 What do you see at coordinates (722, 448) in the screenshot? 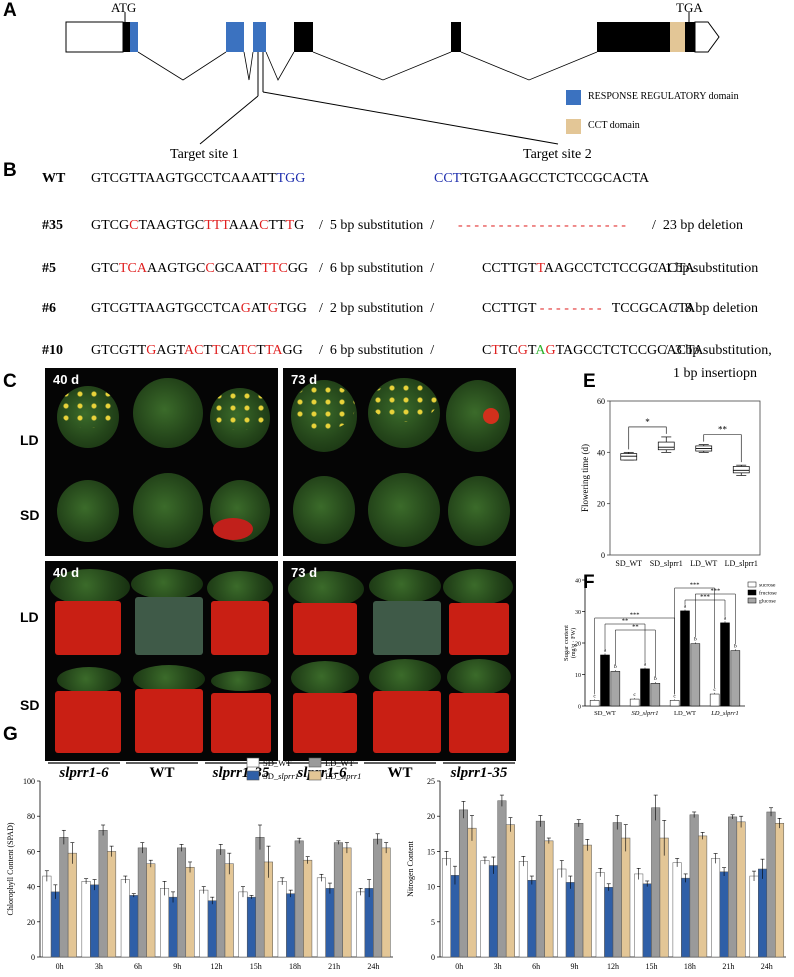
I see `significance-bracket` at bounding box center [722, 448].